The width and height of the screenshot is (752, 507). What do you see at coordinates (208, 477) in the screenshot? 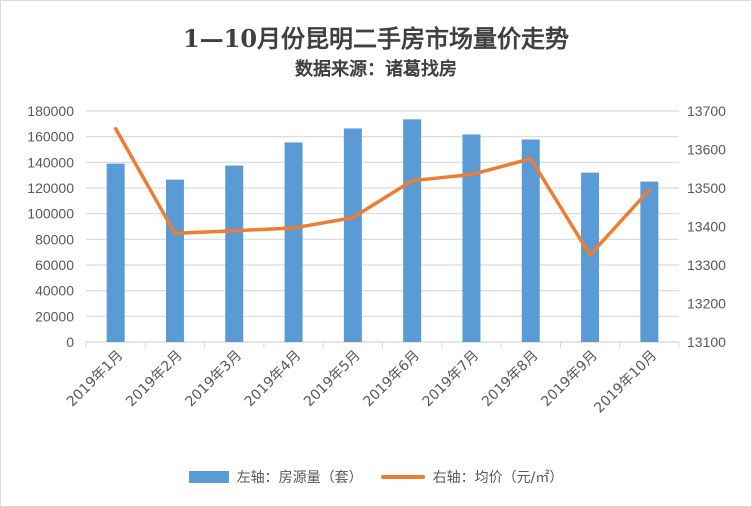
I see `legend-bar-swatch` at bounding box center [208, 477].